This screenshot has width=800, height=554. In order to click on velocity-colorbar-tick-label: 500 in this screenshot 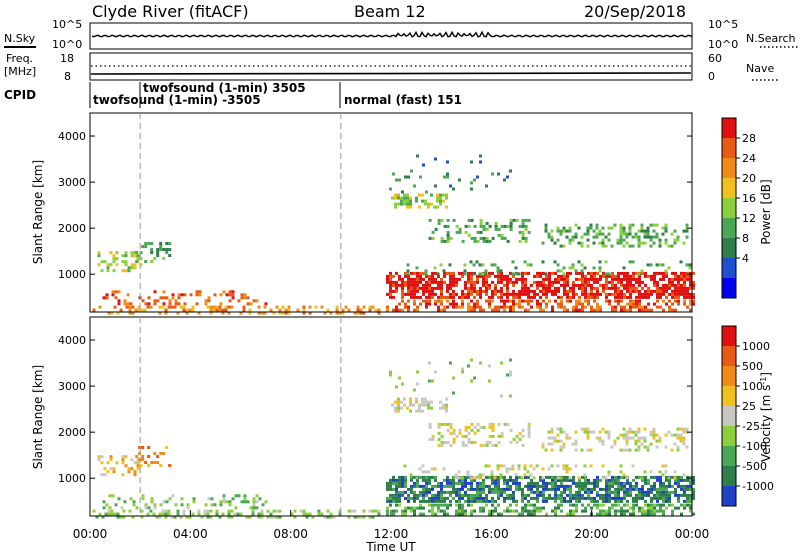, I will do `click(752, 366)`.